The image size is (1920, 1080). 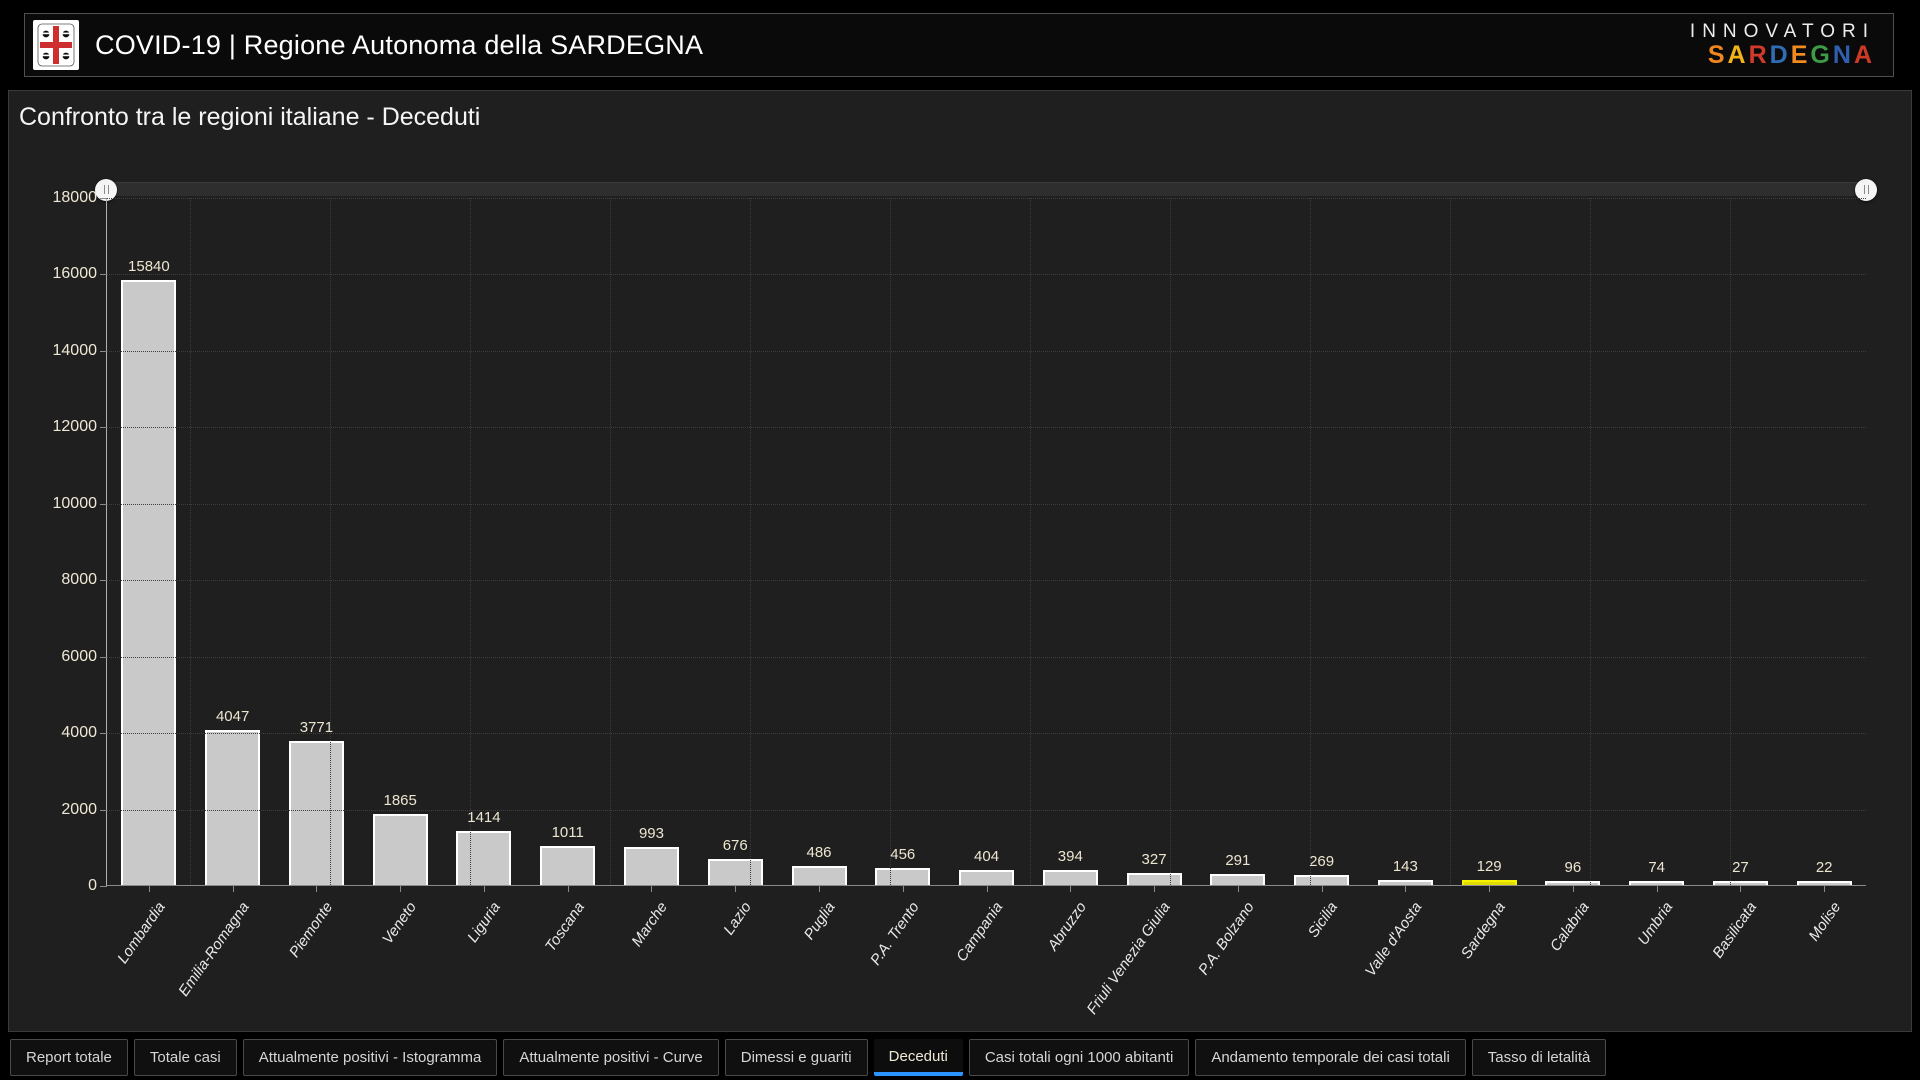 I want to click on tab-deceduti: Deceduti, so click(x=918, y=1057).